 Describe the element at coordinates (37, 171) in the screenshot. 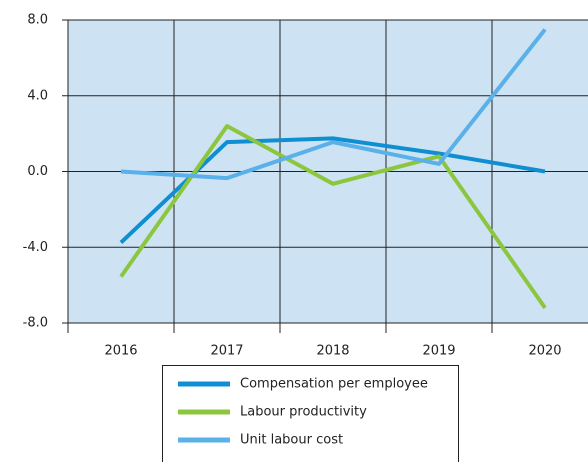

I see `y-tick-label: 0.0` at that location.